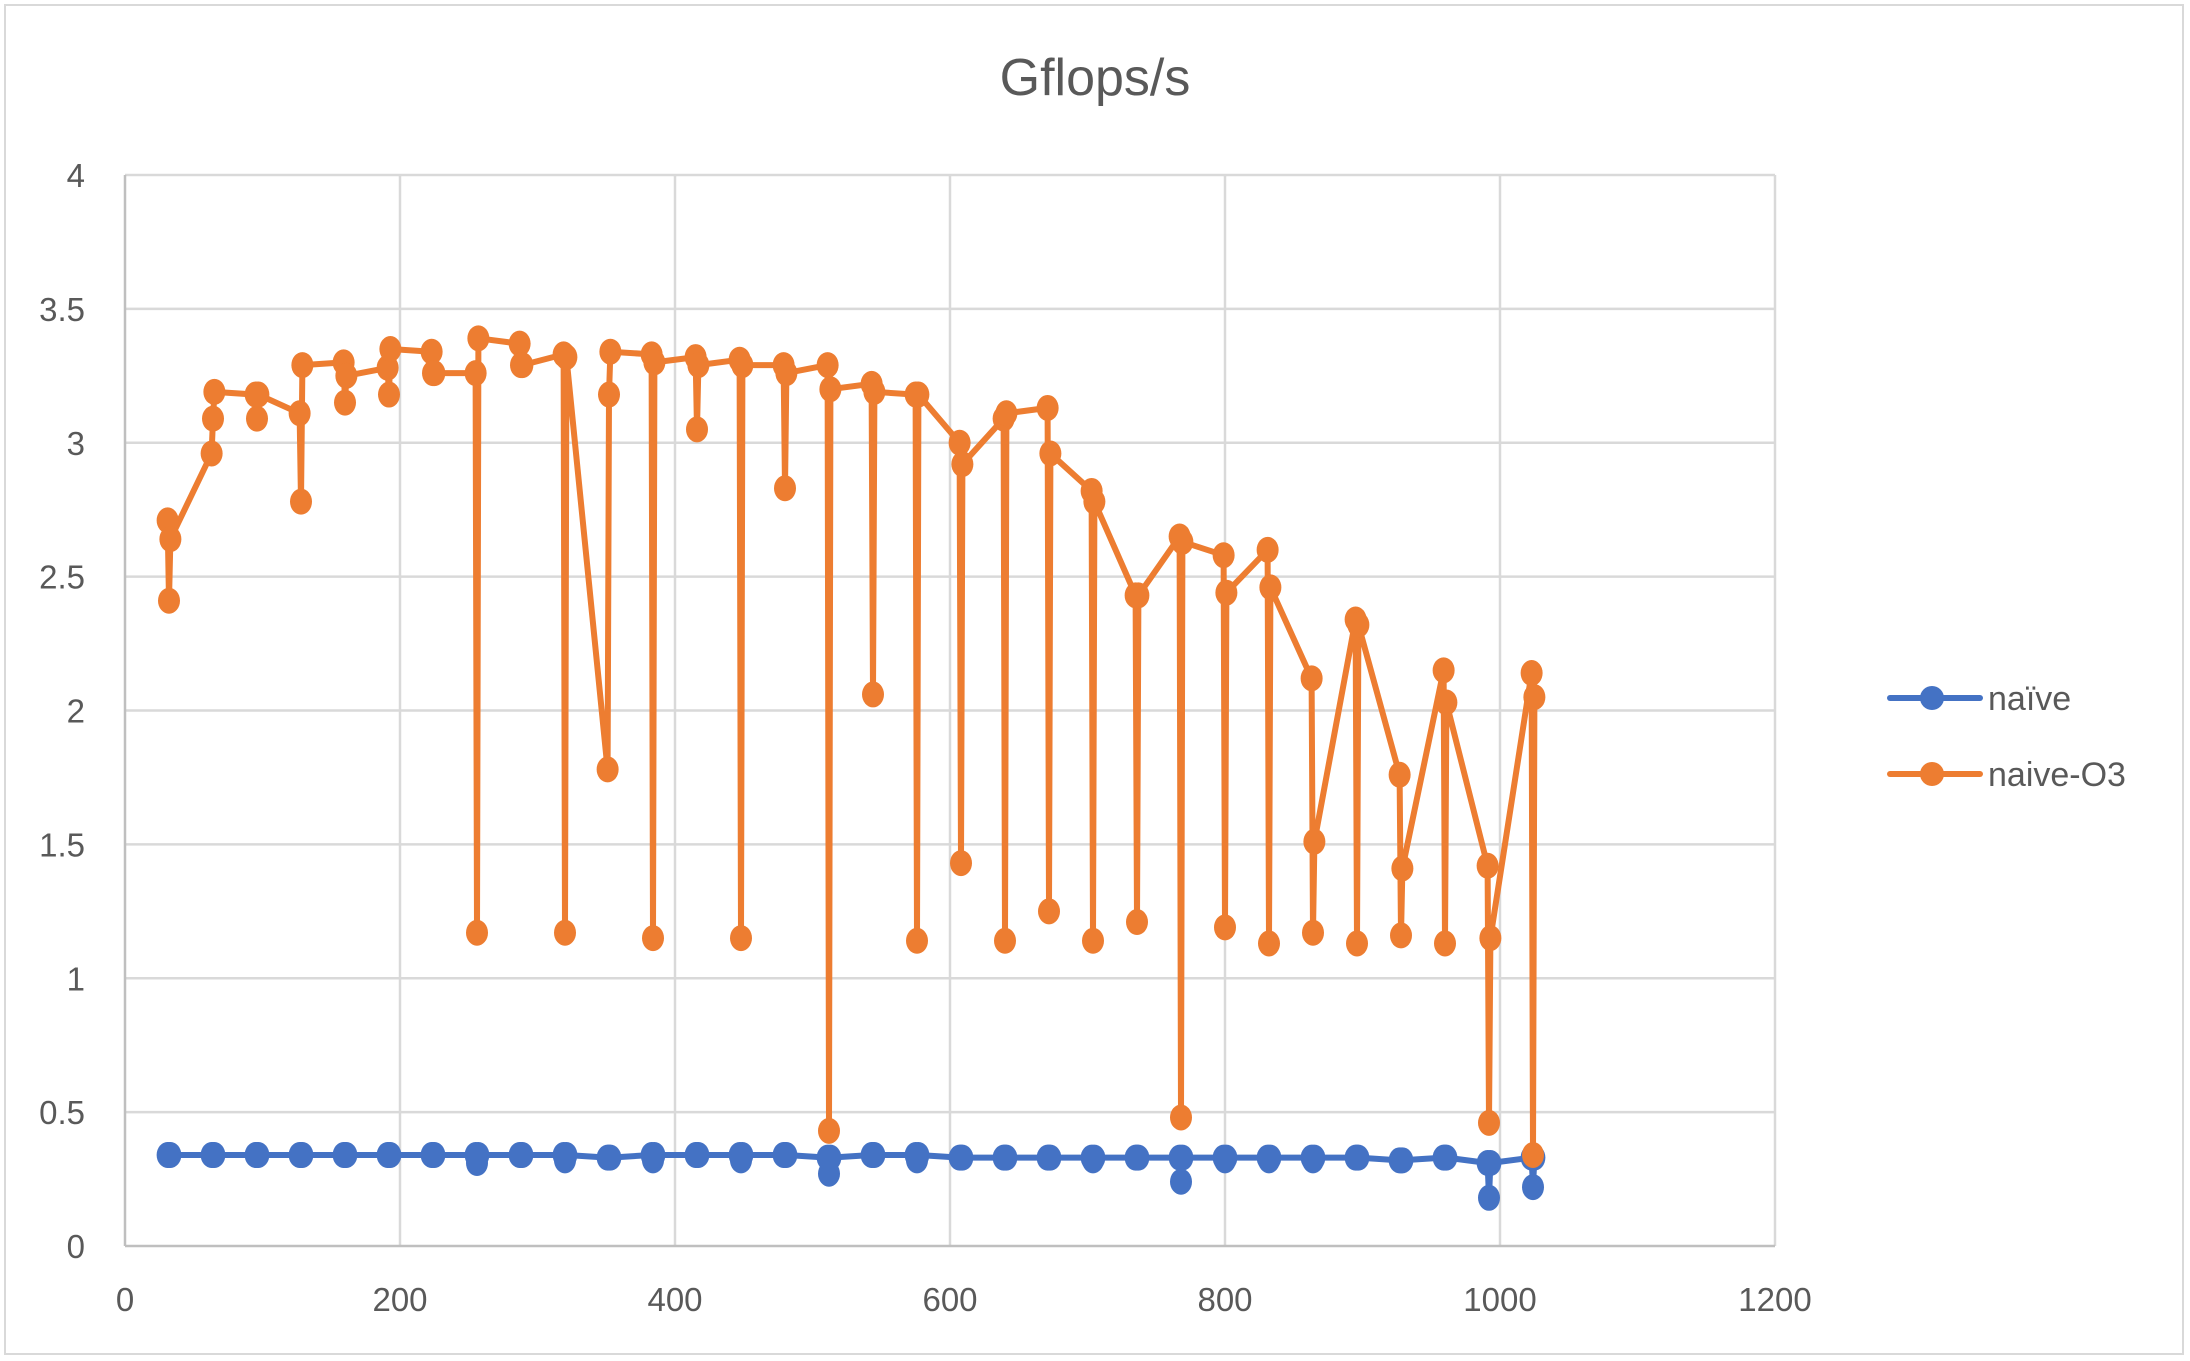  I want to click on legend-item-naive: naïve, so click(1979, 699).